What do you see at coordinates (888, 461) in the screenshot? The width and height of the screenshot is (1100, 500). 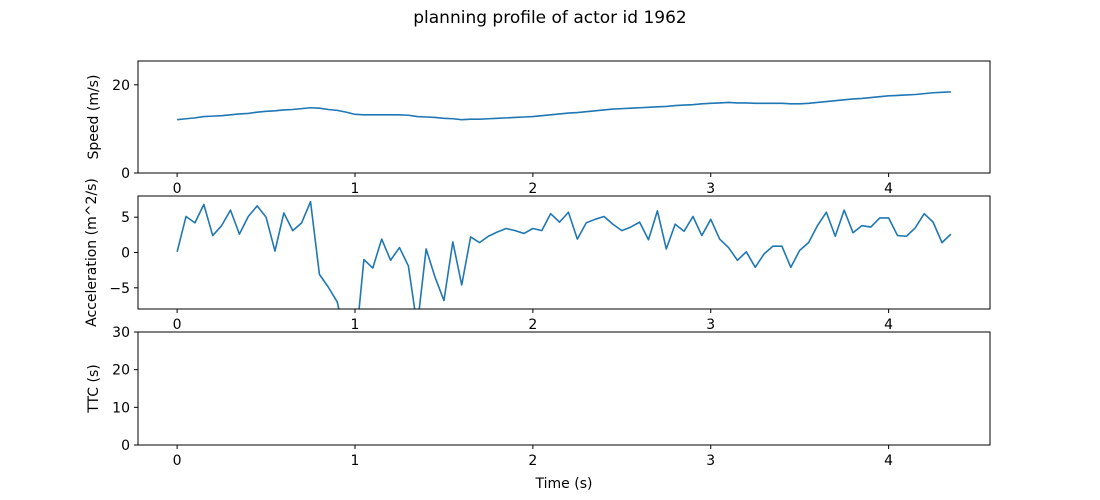 I see `ttc-x-tick-label: 4` at bounding box center [888, 461].